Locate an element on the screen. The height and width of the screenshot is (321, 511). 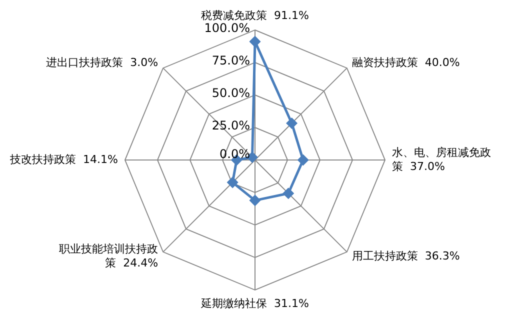
spoke-label: 进出口扶持政策 3.0% is located at coordinates (102, 62).